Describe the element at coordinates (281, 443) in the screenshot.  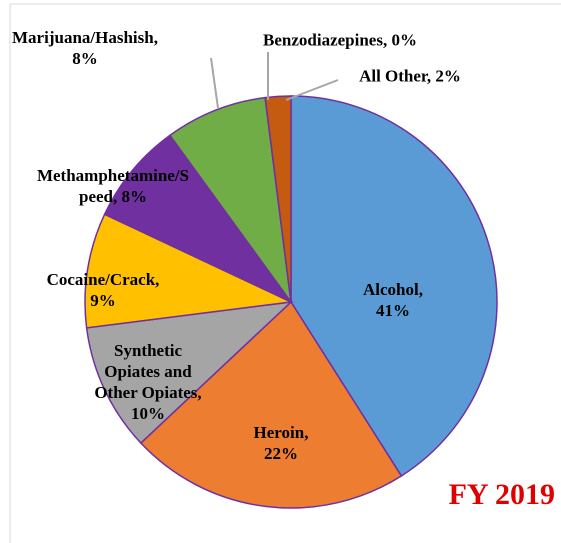
I see `data-label: Heroin, 22%` at that location.